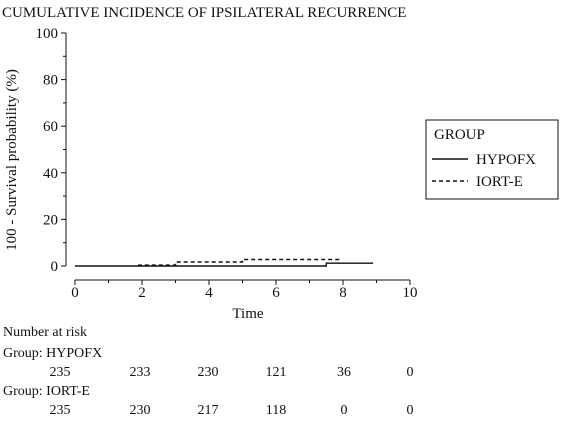  What do you see at coordinates (410, 293) in the screenshot?
I see `x-tick-label: 10` at bounding box center [410, 293].